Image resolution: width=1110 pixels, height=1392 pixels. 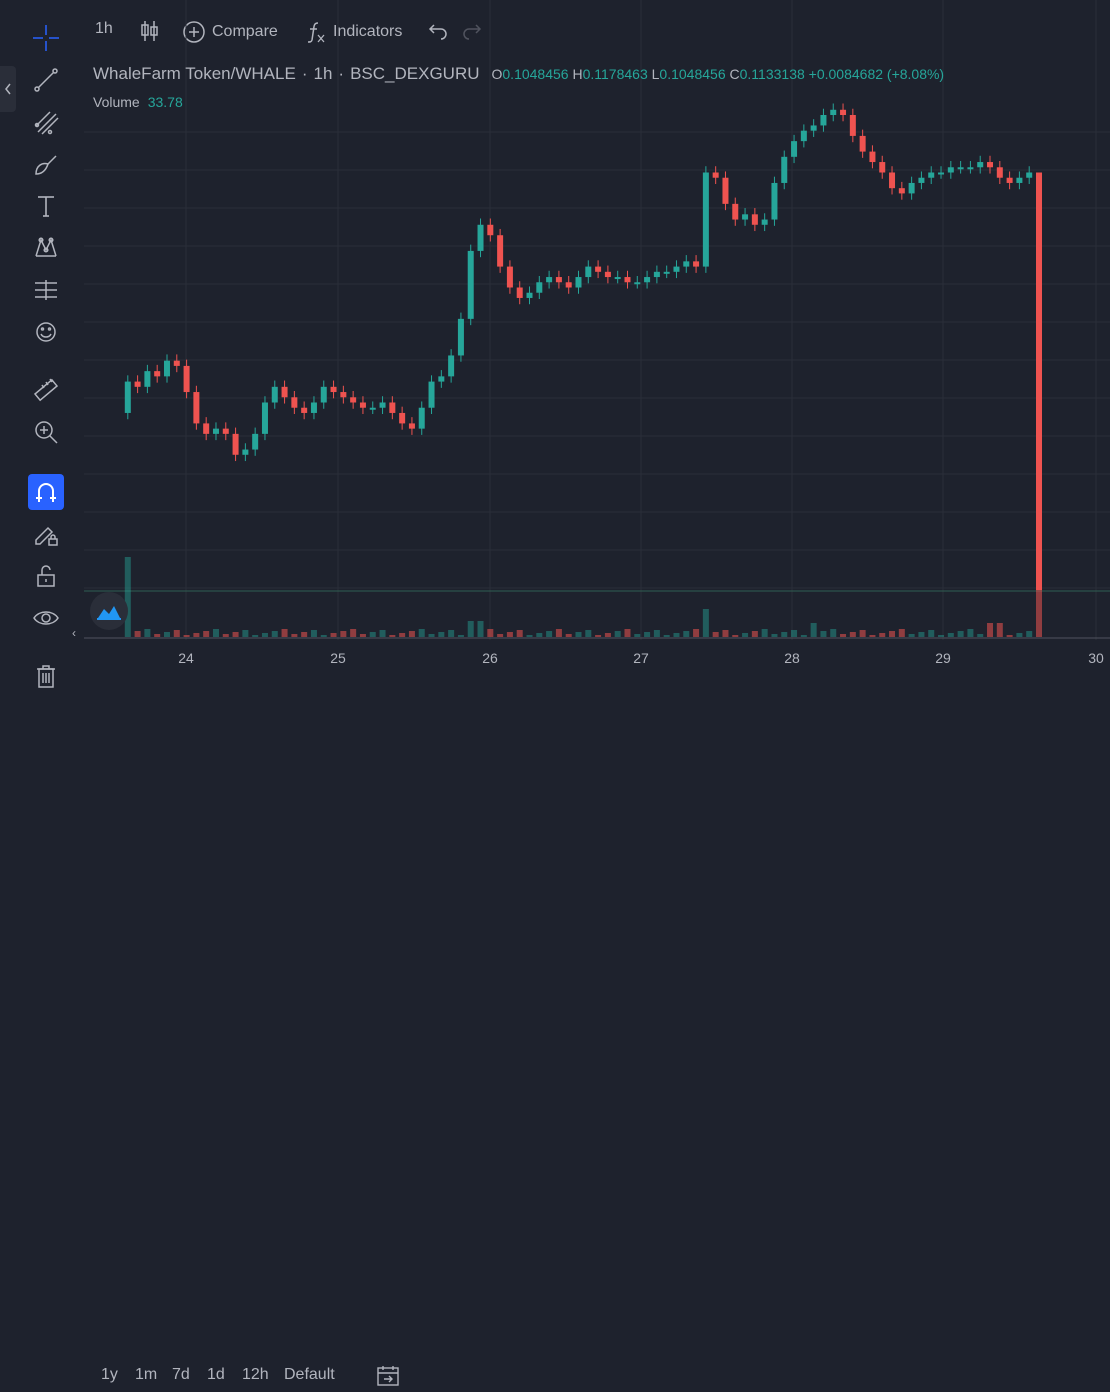 I want to click on calendar-goto-icon, so click(x=388, y=1376).